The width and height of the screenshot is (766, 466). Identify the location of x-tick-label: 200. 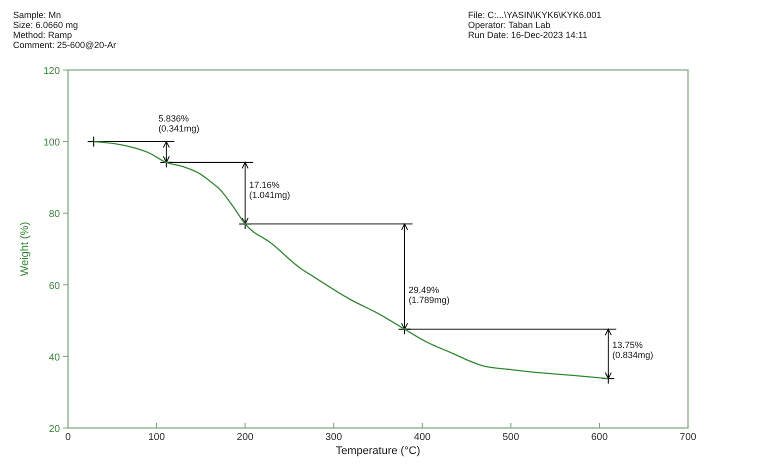
(245, 437).